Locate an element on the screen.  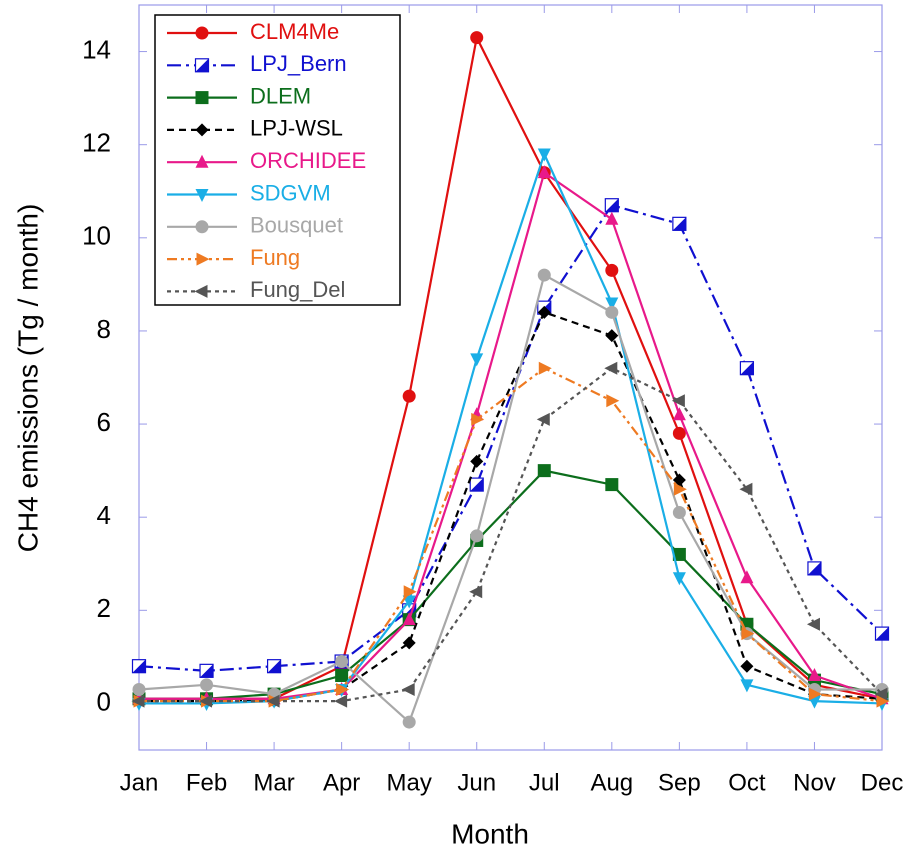
y-tick-label: 4 is located at coordinates (104, 515).